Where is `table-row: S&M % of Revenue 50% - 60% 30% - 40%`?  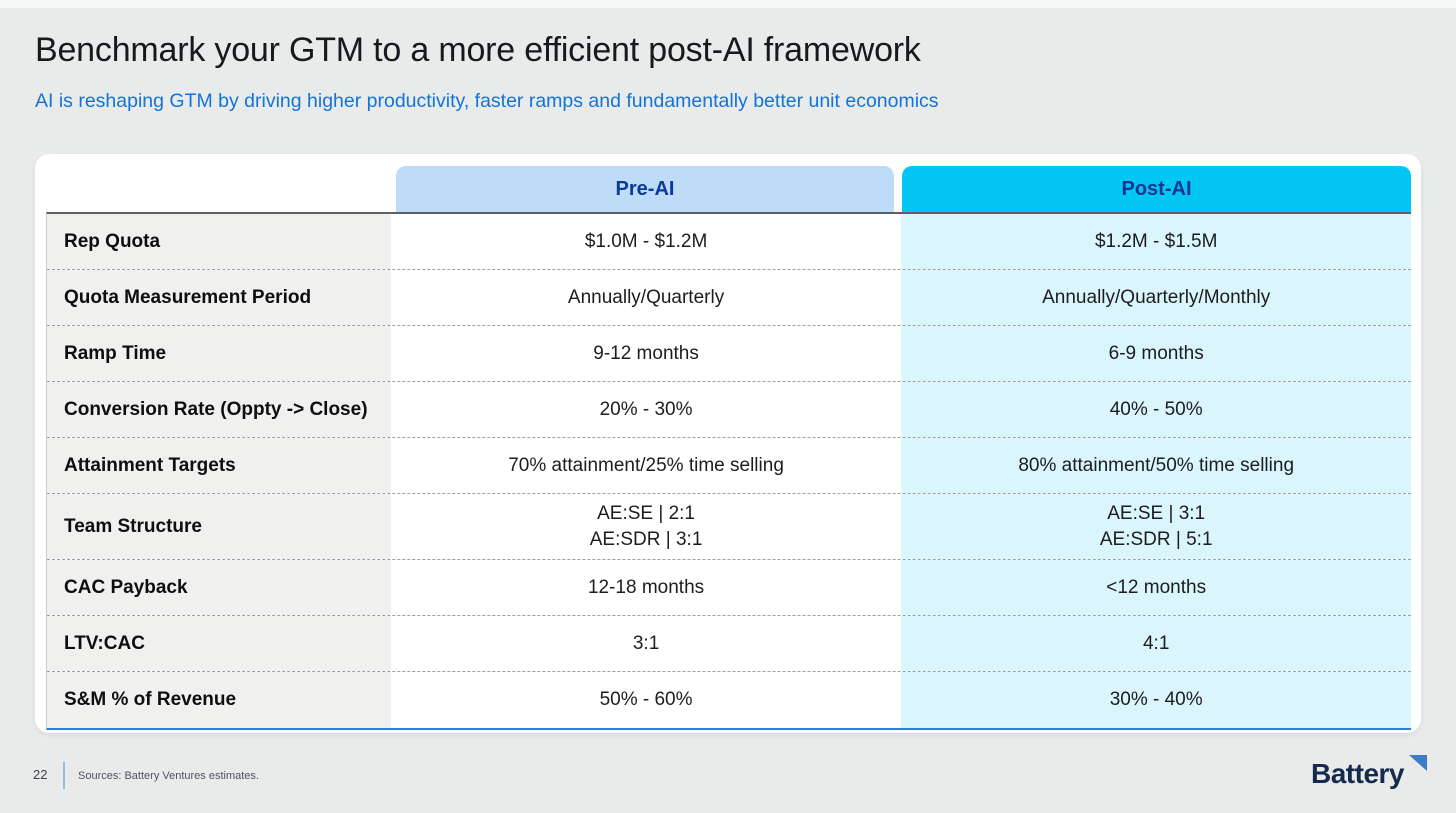
table-row: S&M % of Revenue 50% - 60% 30% - 40% is located at coordinates (729, 700).